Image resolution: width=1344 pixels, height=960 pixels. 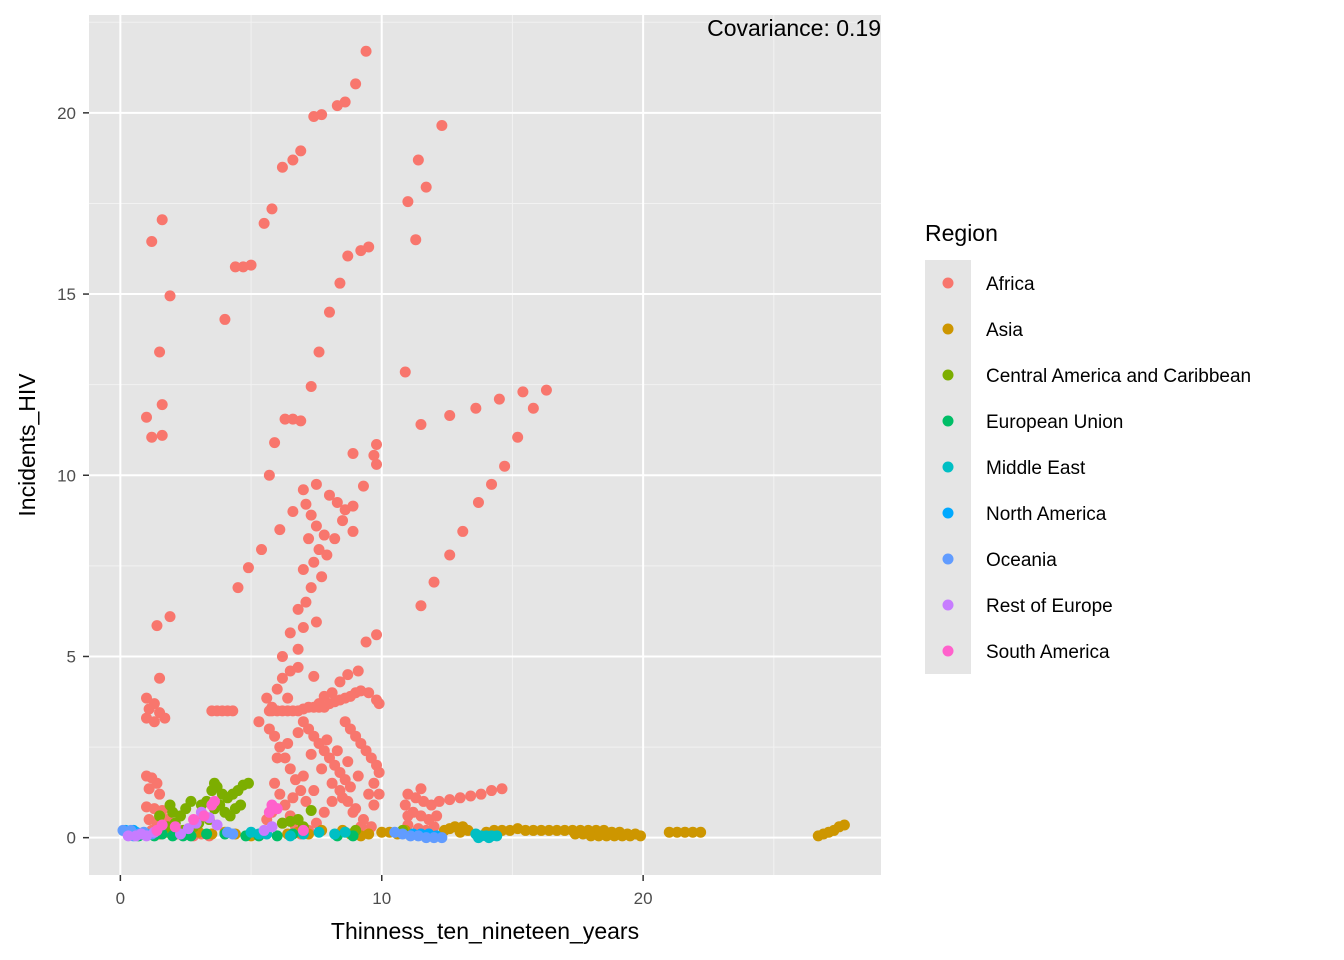 I want to click on legend-item: Asia, so click(x=982, y=330).